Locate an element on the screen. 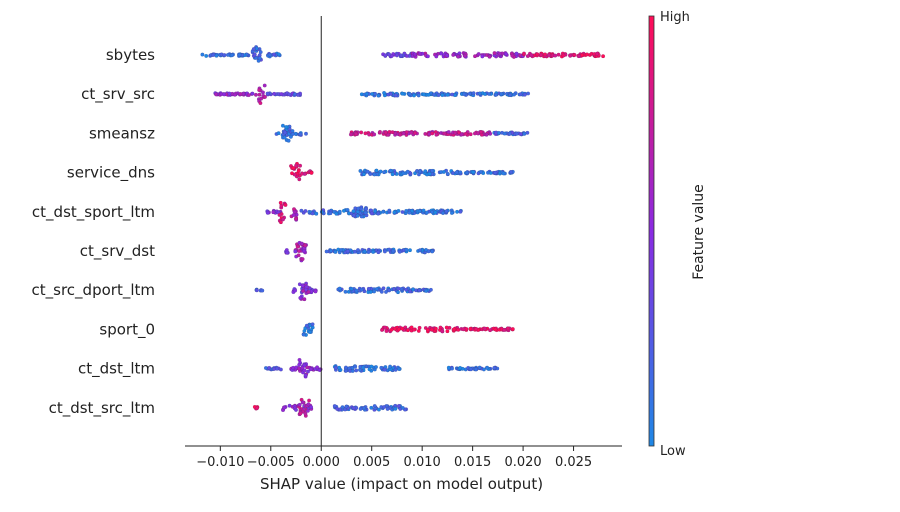 This screenshot has height=512, width=900. feature-label-sbytes: sbytes is located at coordinates (130, 55).